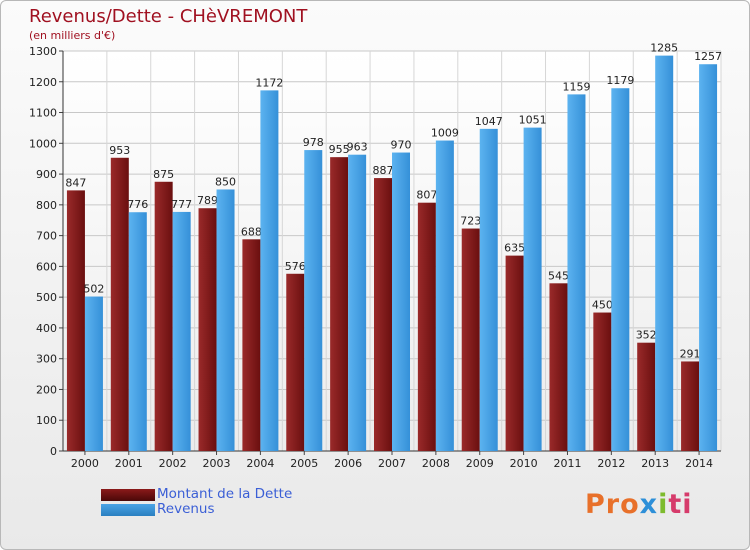 This screenshot has height=550, width=750. Describe the element at coordinates (75, 182) in the screenshot. I see `data-label-debt: 847` at that location.